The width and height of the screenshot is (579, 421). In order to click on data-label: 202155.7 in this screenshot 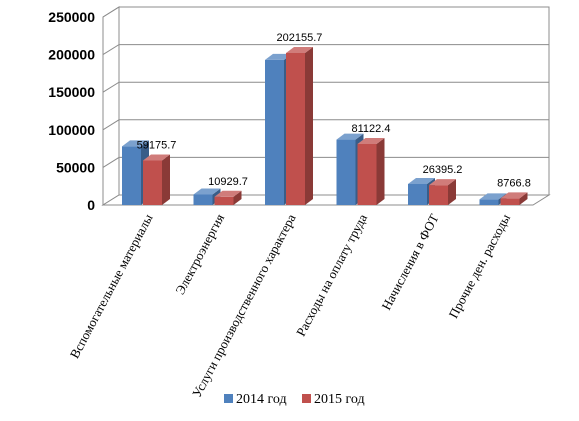, I will do `click(300, 38)`.